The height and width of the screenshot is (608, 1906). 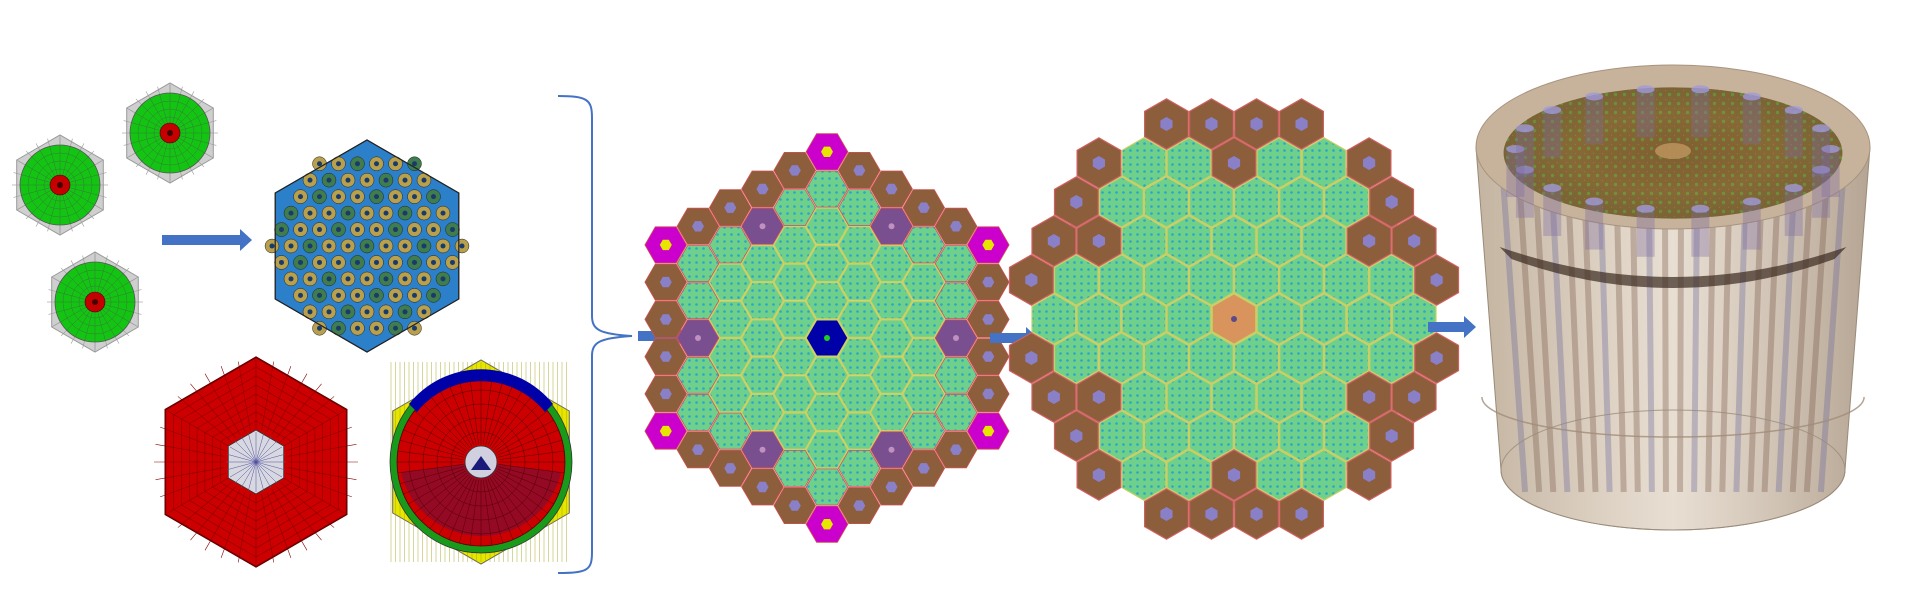 I want to click on control-assembly-mesh, so click(x=481, y=462).